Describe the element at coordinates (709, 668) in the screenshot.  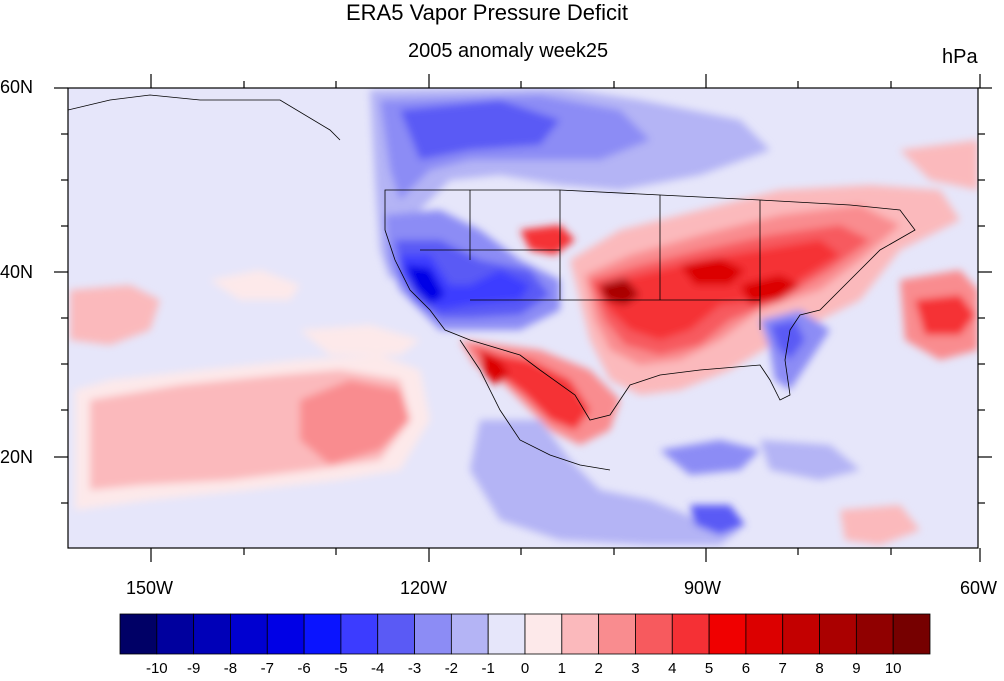
I see `colorbar-label: 5` at that location.